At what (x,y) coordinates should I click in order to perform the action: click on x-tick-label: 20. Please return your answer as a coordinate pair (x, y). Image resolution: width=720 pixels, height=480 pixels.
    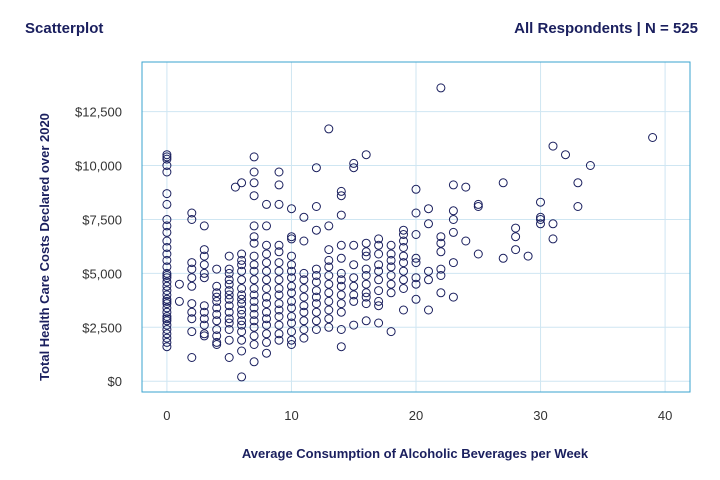
    Looking at the image, I should click on (416, 415).